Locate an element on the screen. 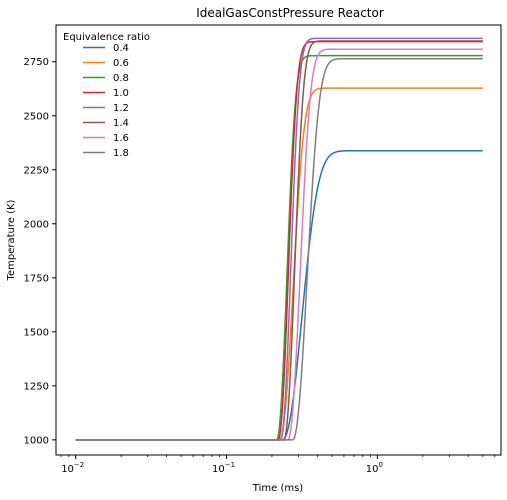 This screenshot has height=500, width=507. x-axis-label: Time (ms) is located at coordinates (278, 488).